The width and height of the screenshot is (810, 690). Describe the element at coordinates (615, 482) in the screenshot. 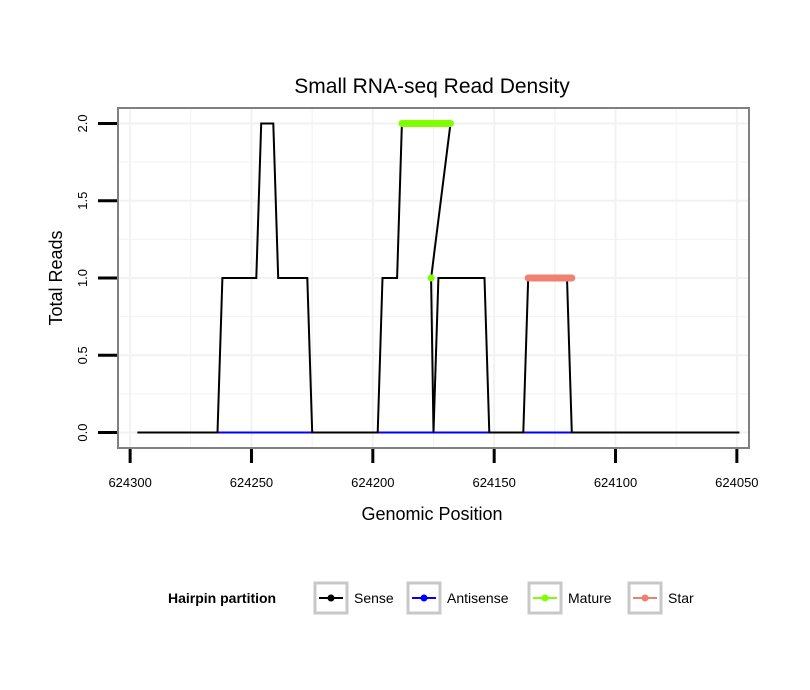

I see `x-tick-label: 624100` at that location.